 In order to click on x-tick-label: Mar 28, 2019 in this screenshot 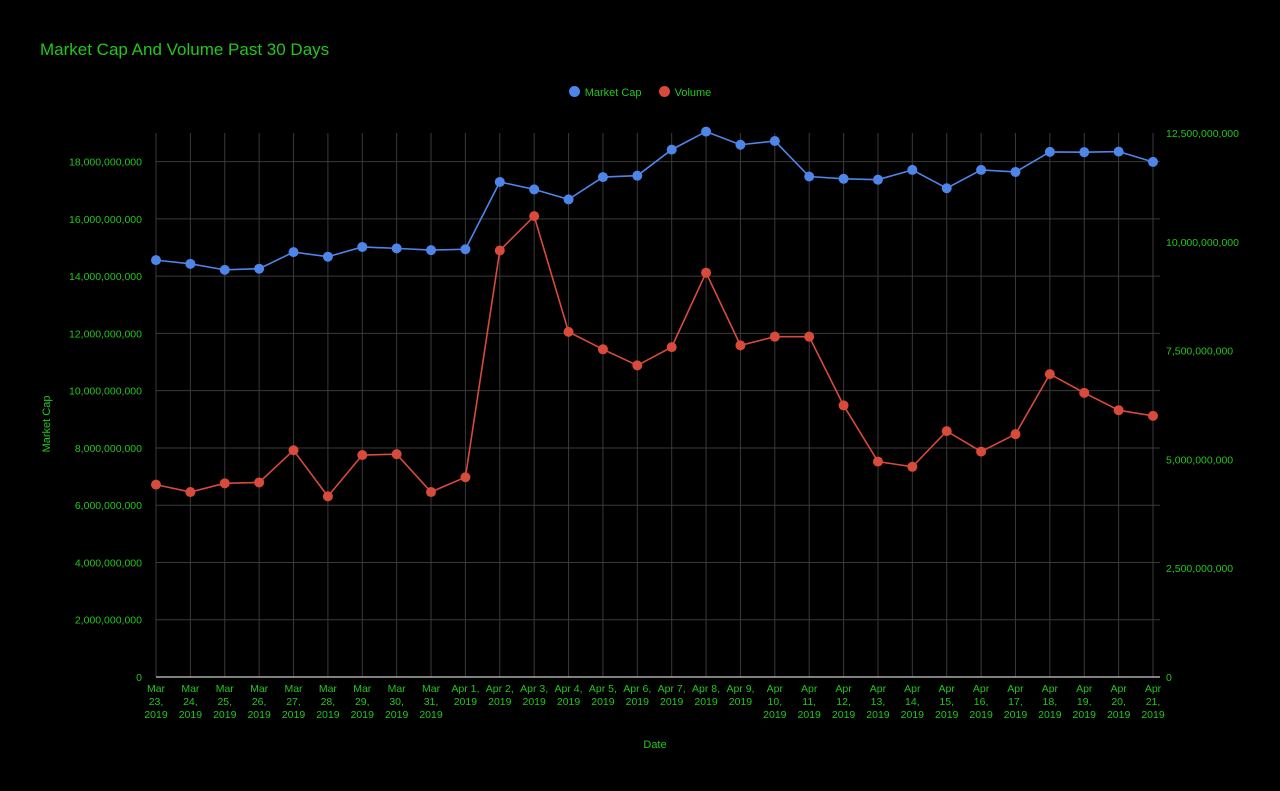, I will do `click(328, 702)`.